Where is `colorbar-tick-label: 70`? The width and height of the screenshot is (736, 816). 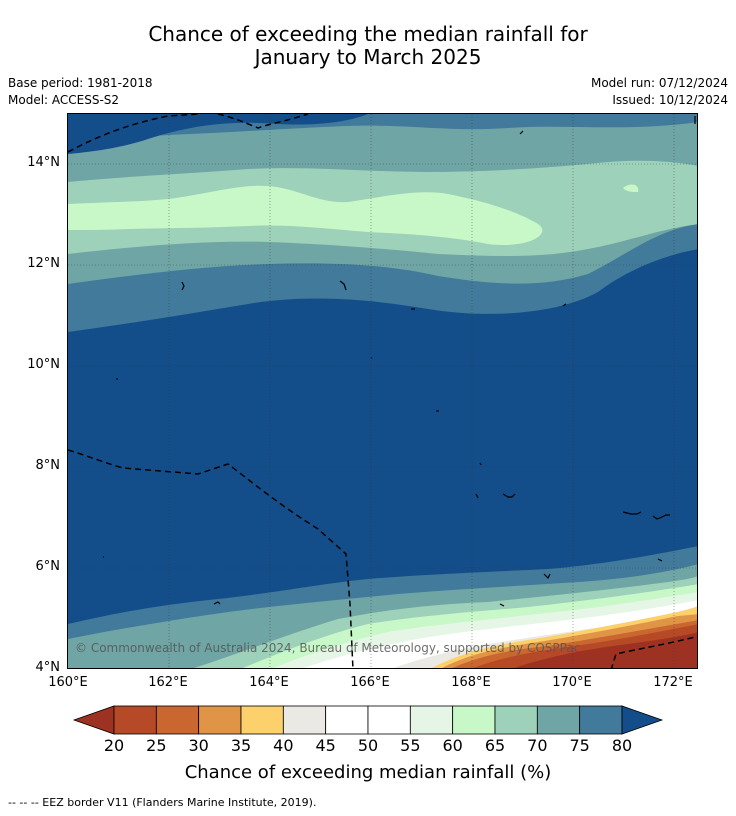 colorbar-tick-label: 70 is located at coordinates (537, 745).